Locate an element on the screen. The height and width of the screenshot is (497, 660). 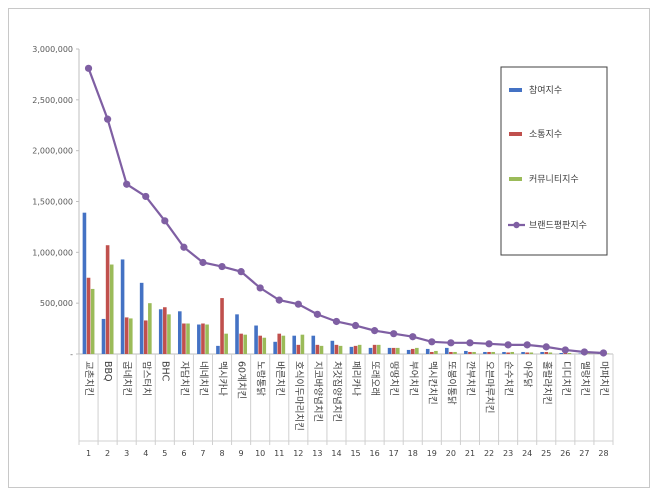
x-rank-label: 17 is located at coordinates (394, 453).